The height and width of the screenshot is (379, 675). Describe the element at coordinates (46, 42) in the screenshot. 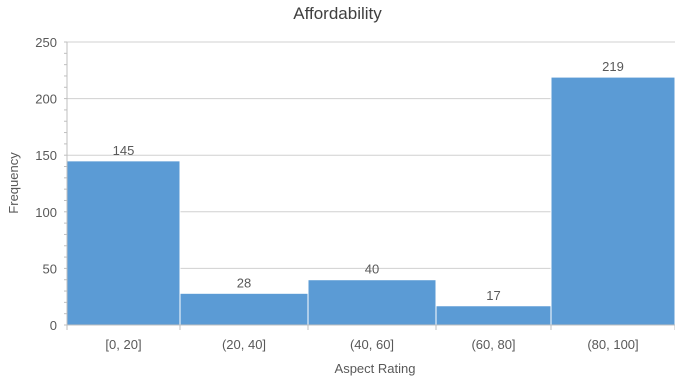

I see `y-tick-label: 250` at that location.